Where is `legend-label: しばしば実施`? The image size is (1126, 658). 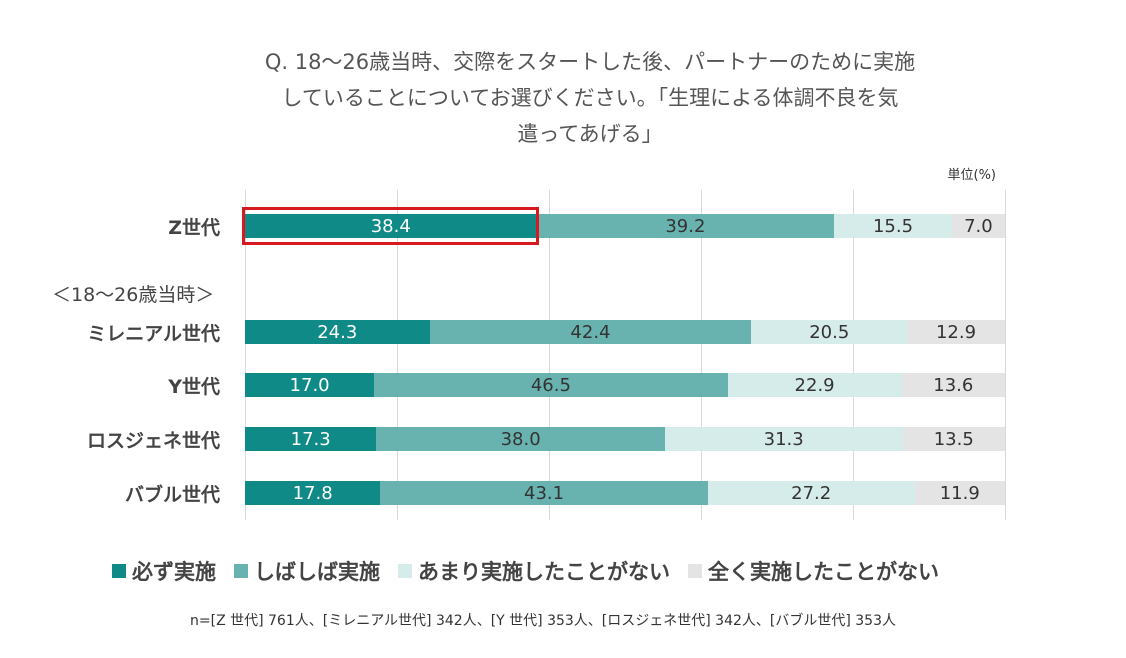 legend-label: しばしば実施 is located at coordinates (317, 572).